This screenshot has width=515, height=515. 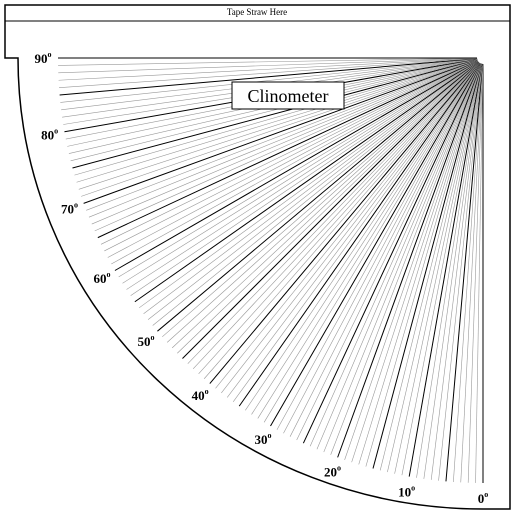 I want to click on angle-label: 10o, so click(x=406, y=491).